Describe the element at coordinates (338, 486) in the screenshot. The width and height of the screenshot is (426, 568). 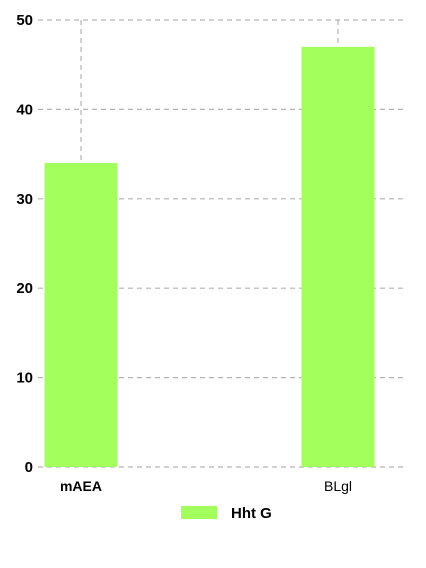
I see `x-tick-label: BLgl` at that location.